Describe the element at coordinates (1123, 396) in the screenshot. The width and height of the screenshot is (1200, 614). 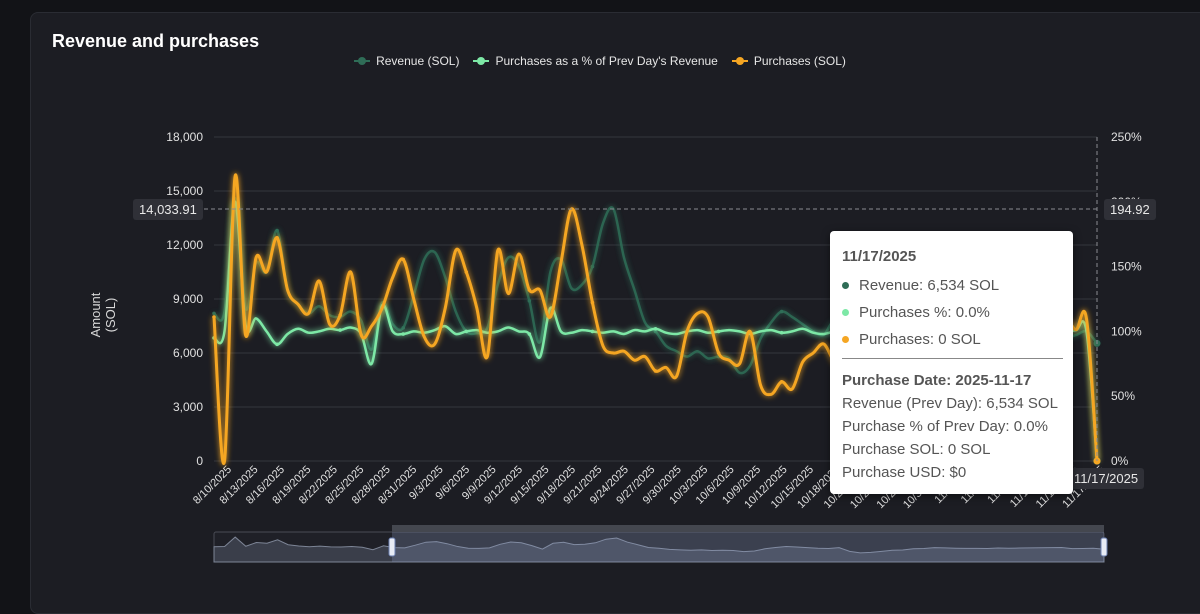
I see `y2-tick-label: 50%` at that location.